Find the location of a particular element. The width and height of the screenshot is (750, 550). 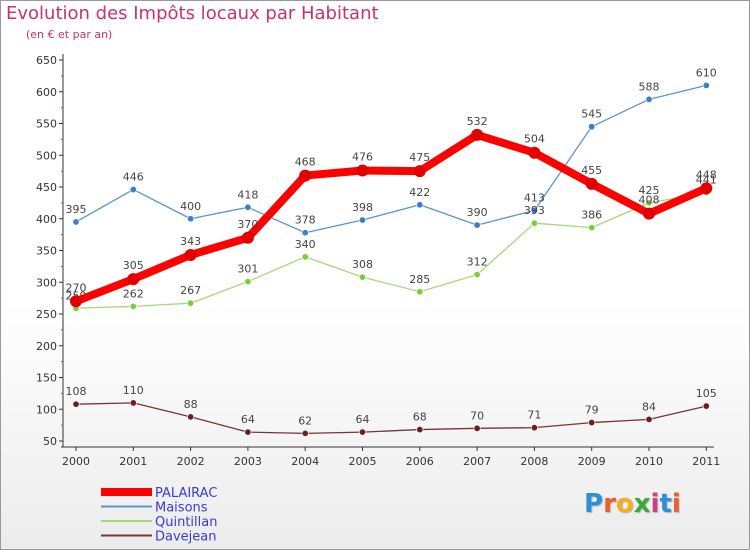

y-tick-label: 400 is located at coordinates (46, 219).